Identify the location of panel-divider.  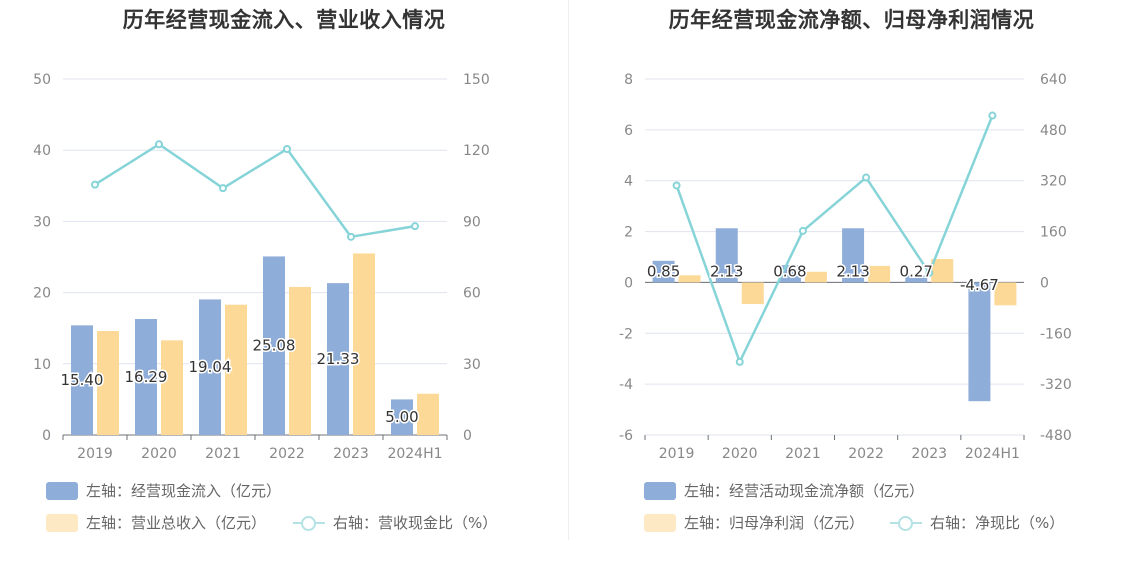
(568, 270).